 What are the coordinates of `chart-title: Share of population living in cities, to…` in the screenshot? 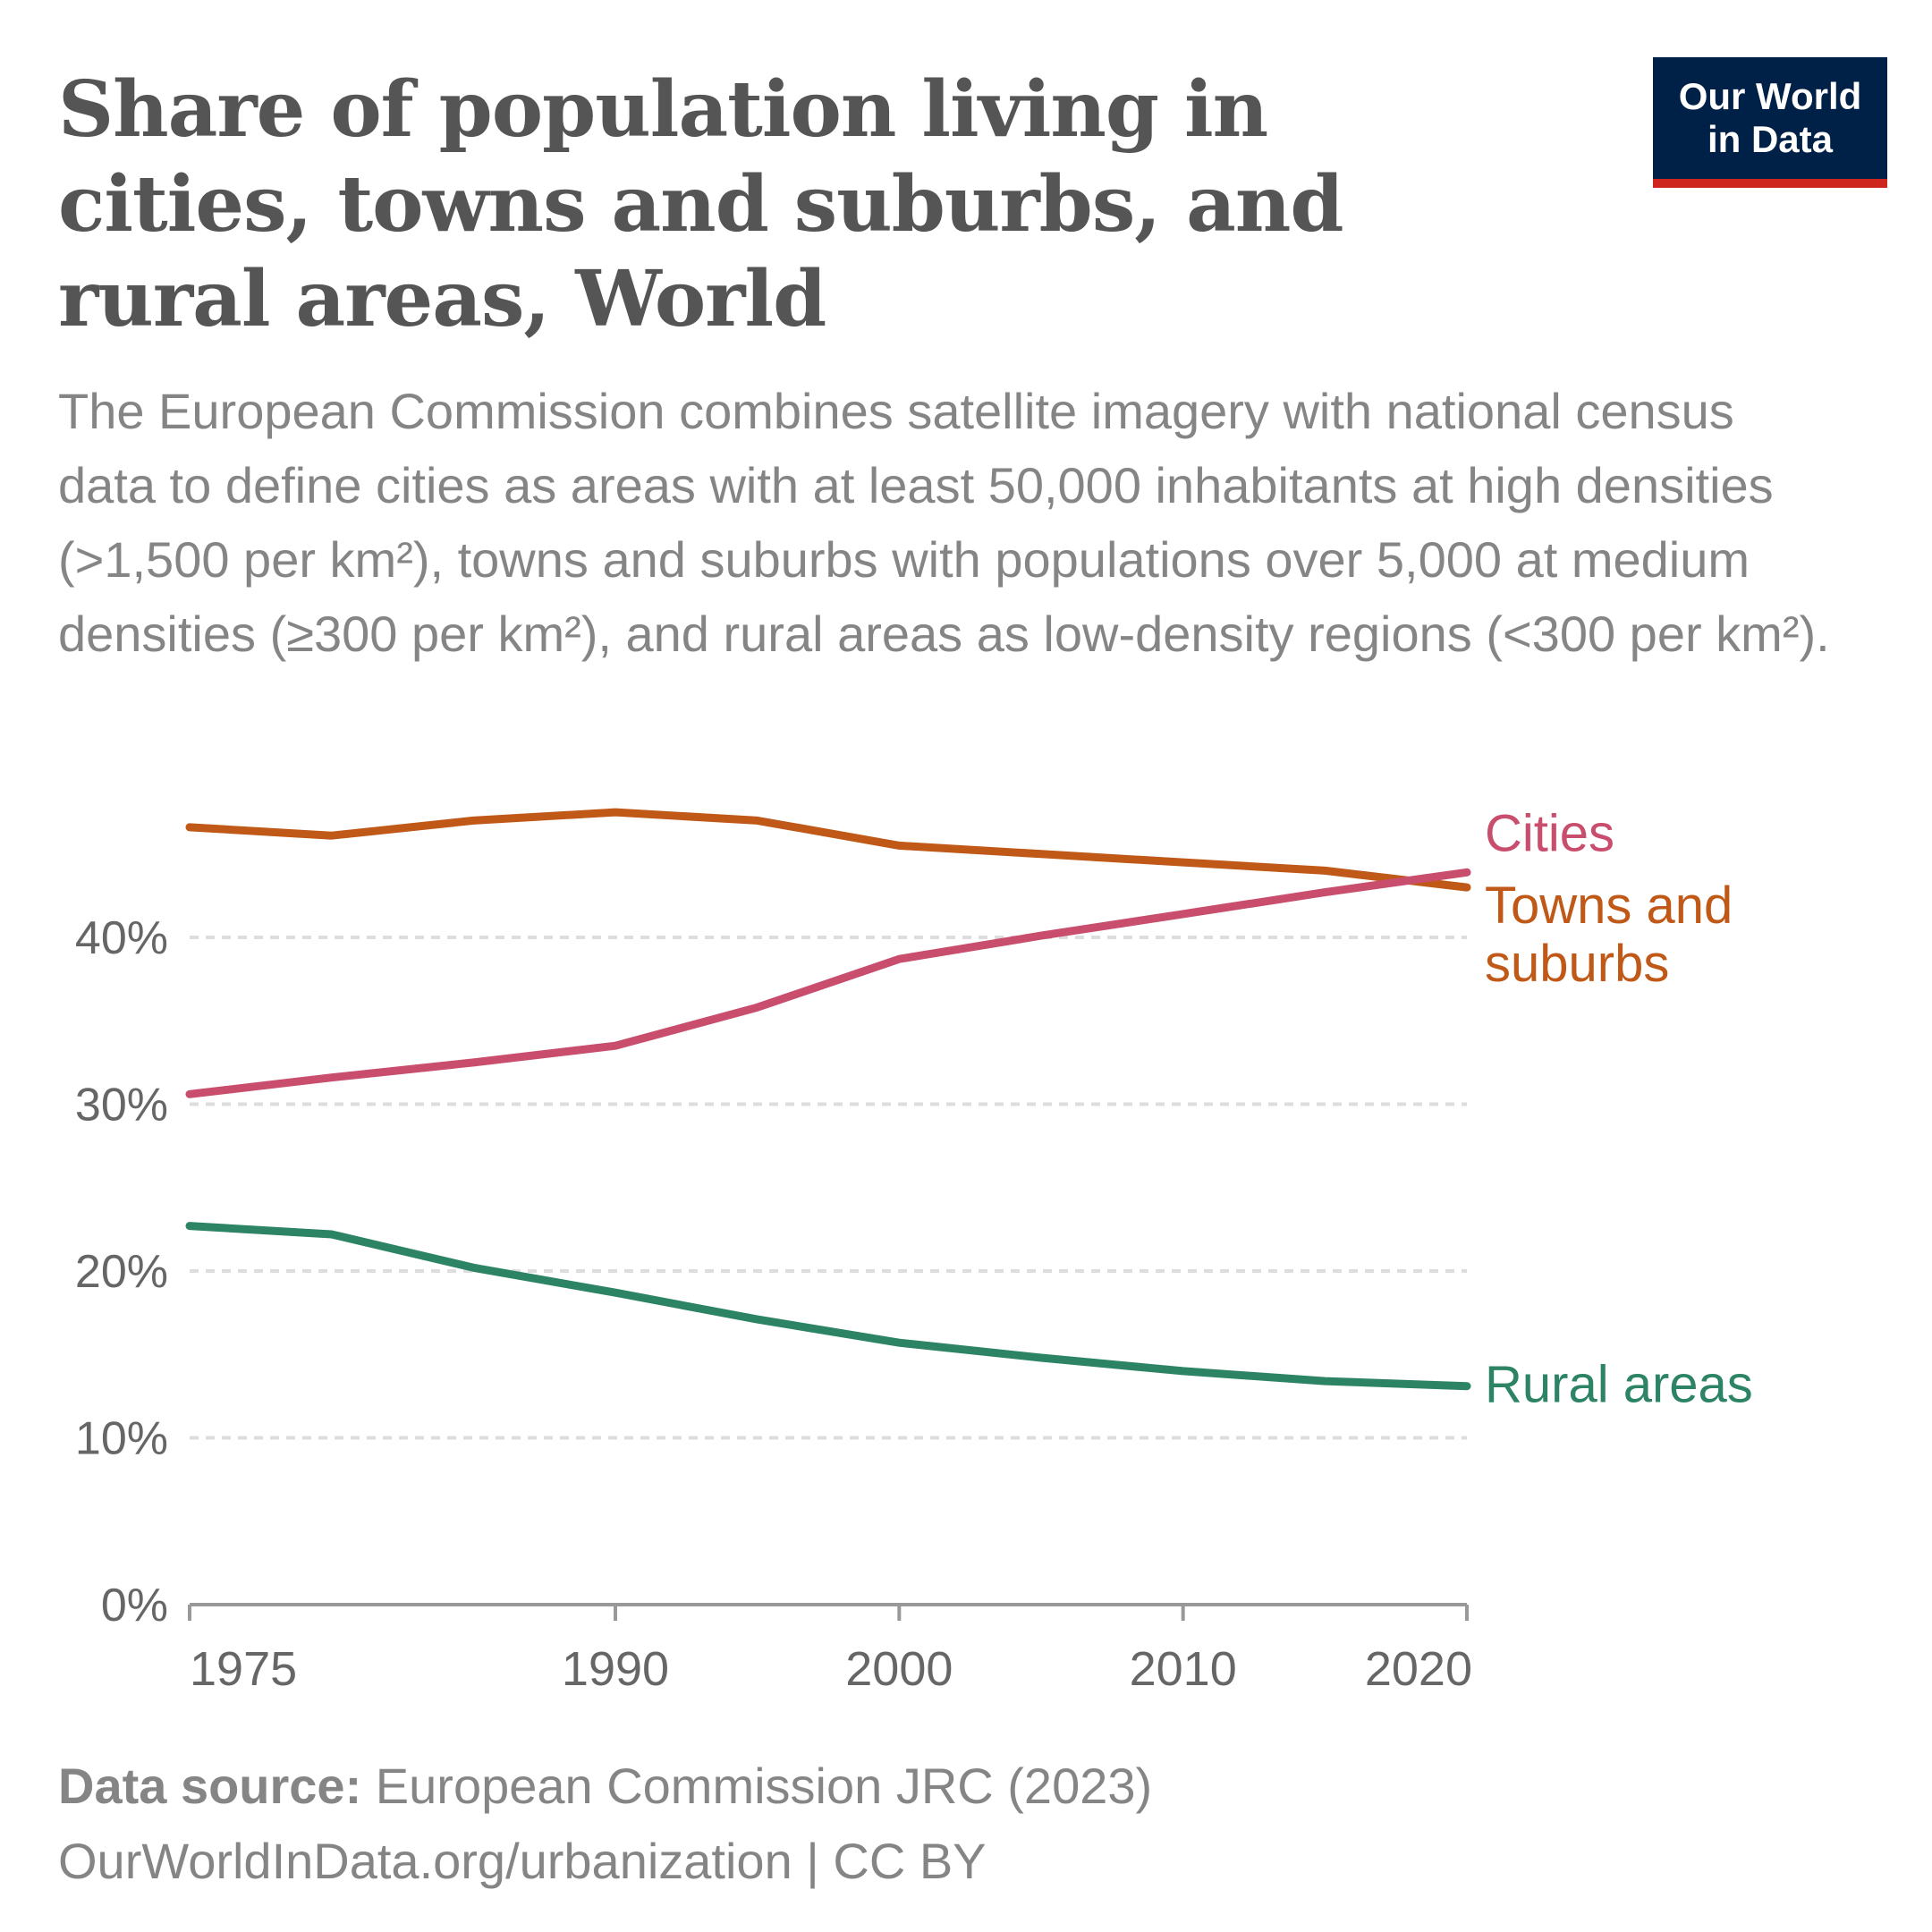 It's located at (701, 204).